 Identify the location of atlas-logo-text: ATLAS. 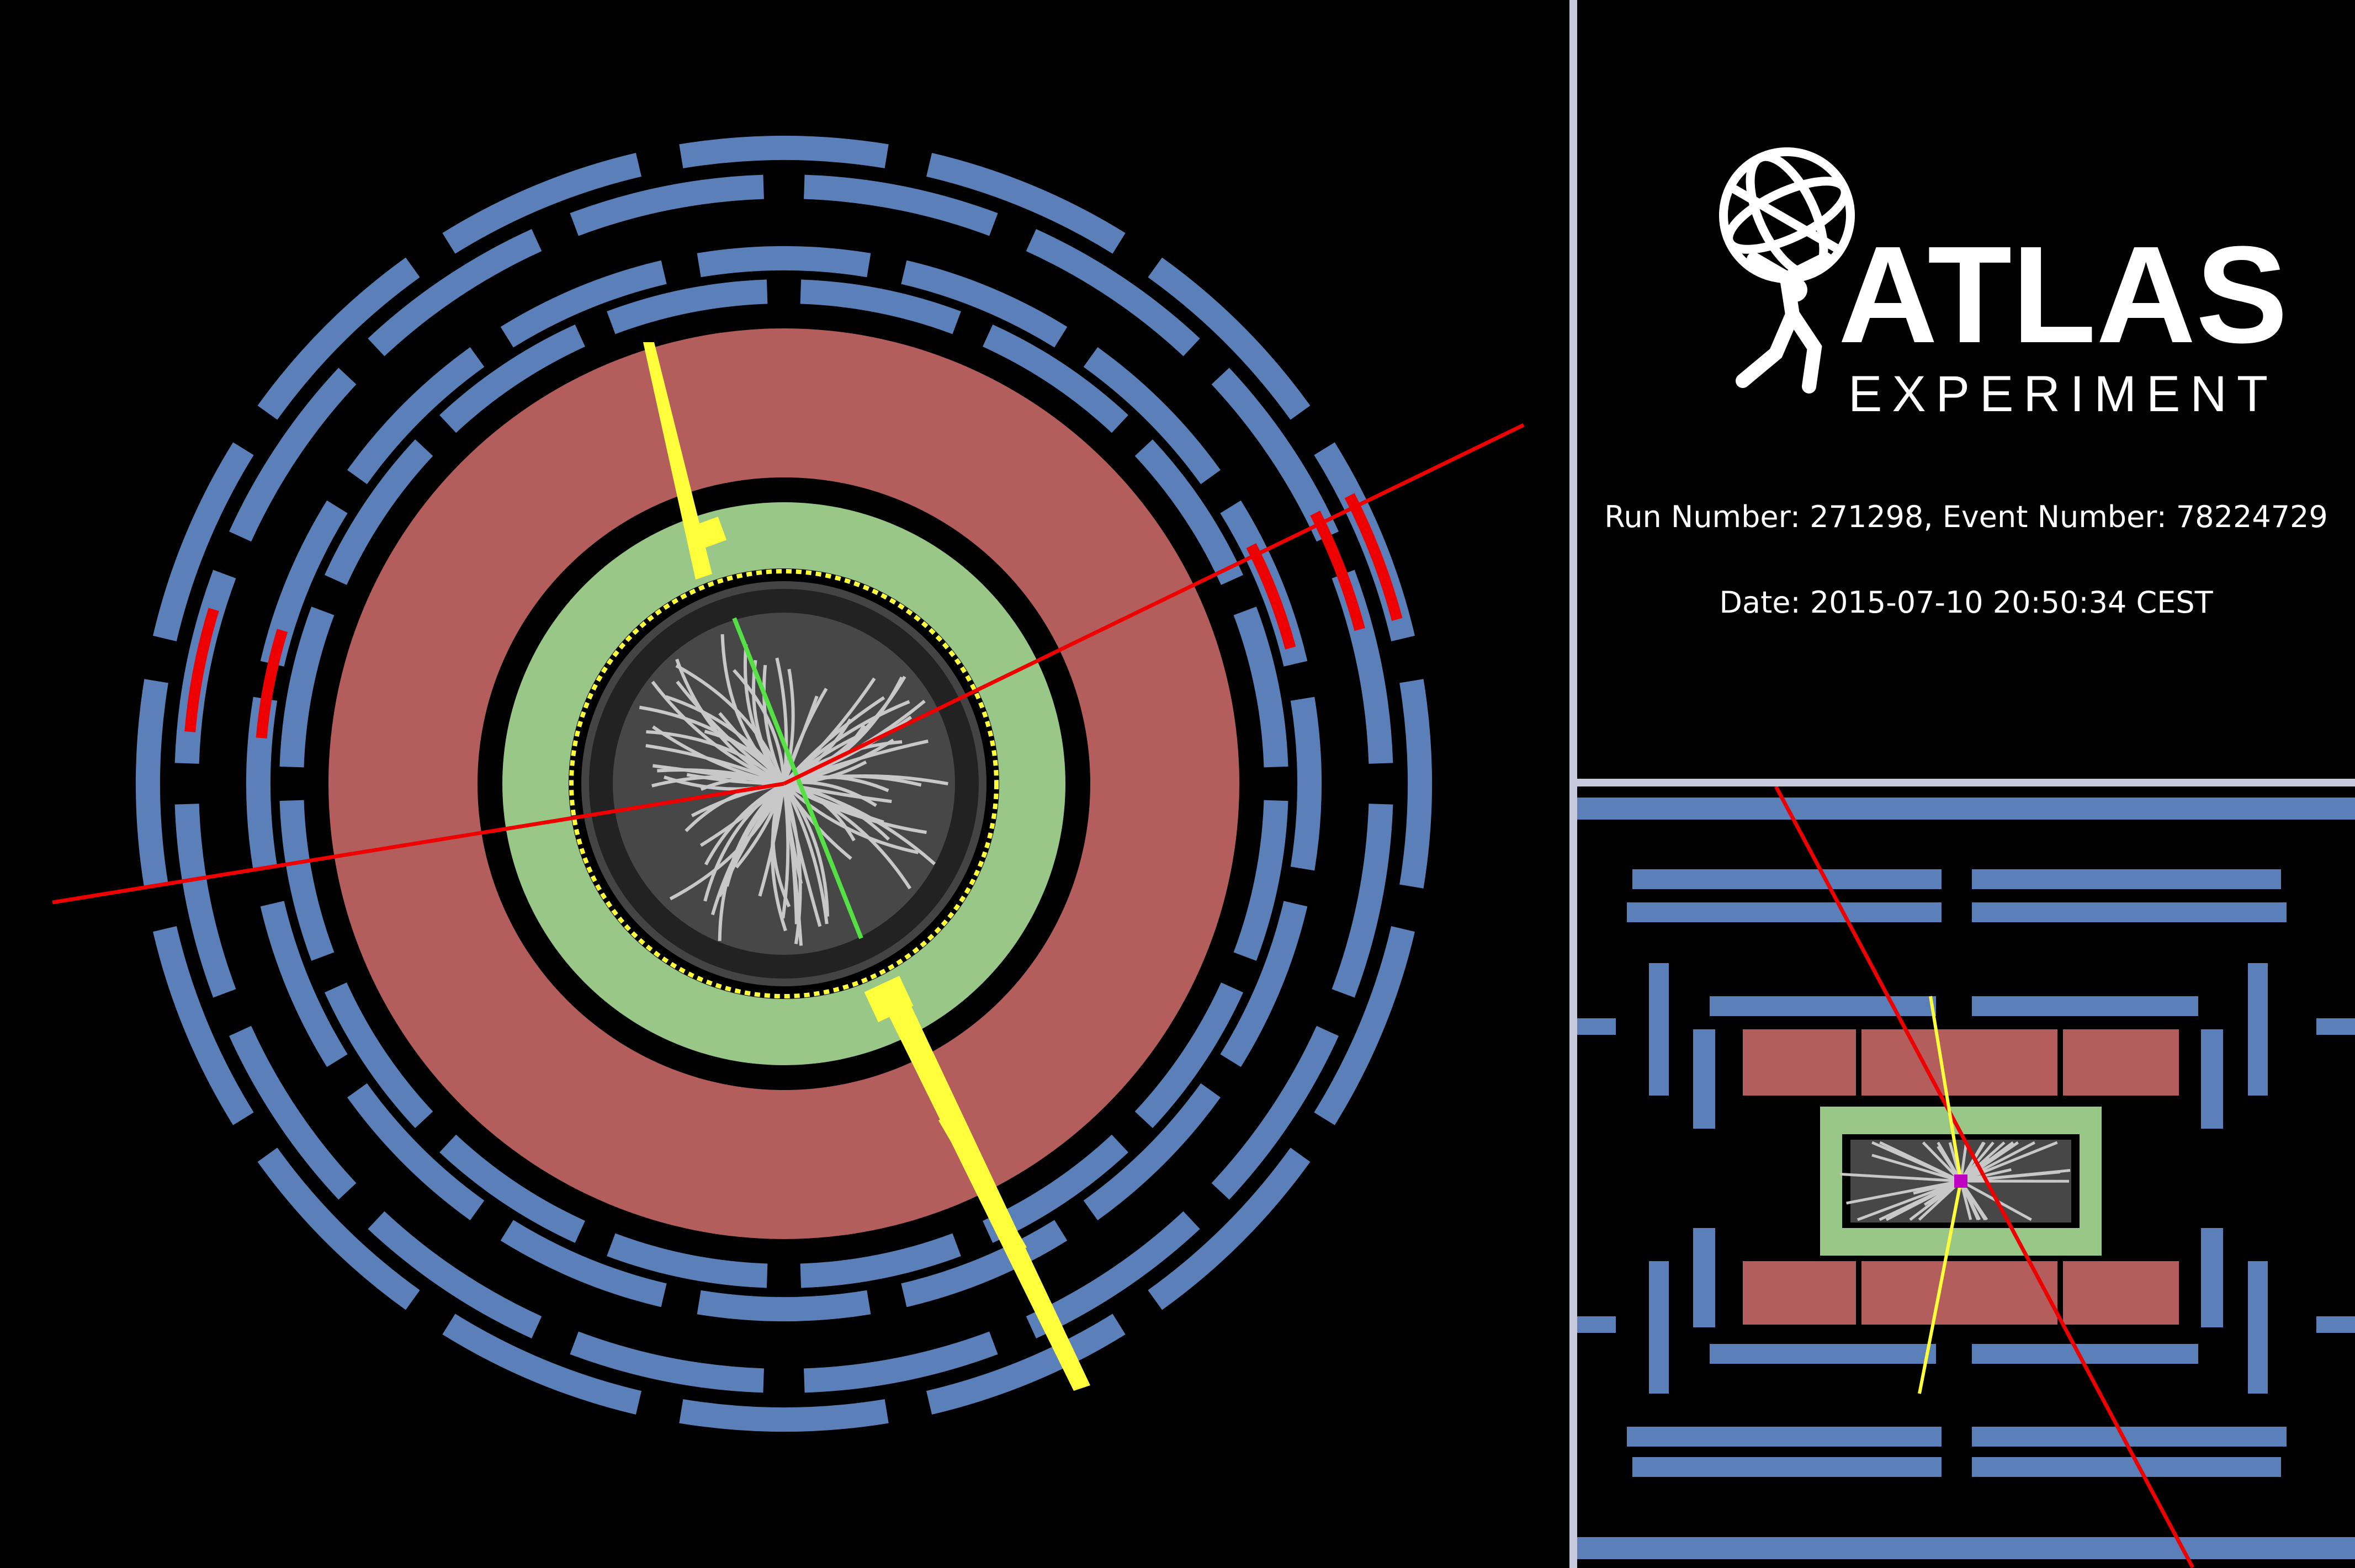
(2063, 294).